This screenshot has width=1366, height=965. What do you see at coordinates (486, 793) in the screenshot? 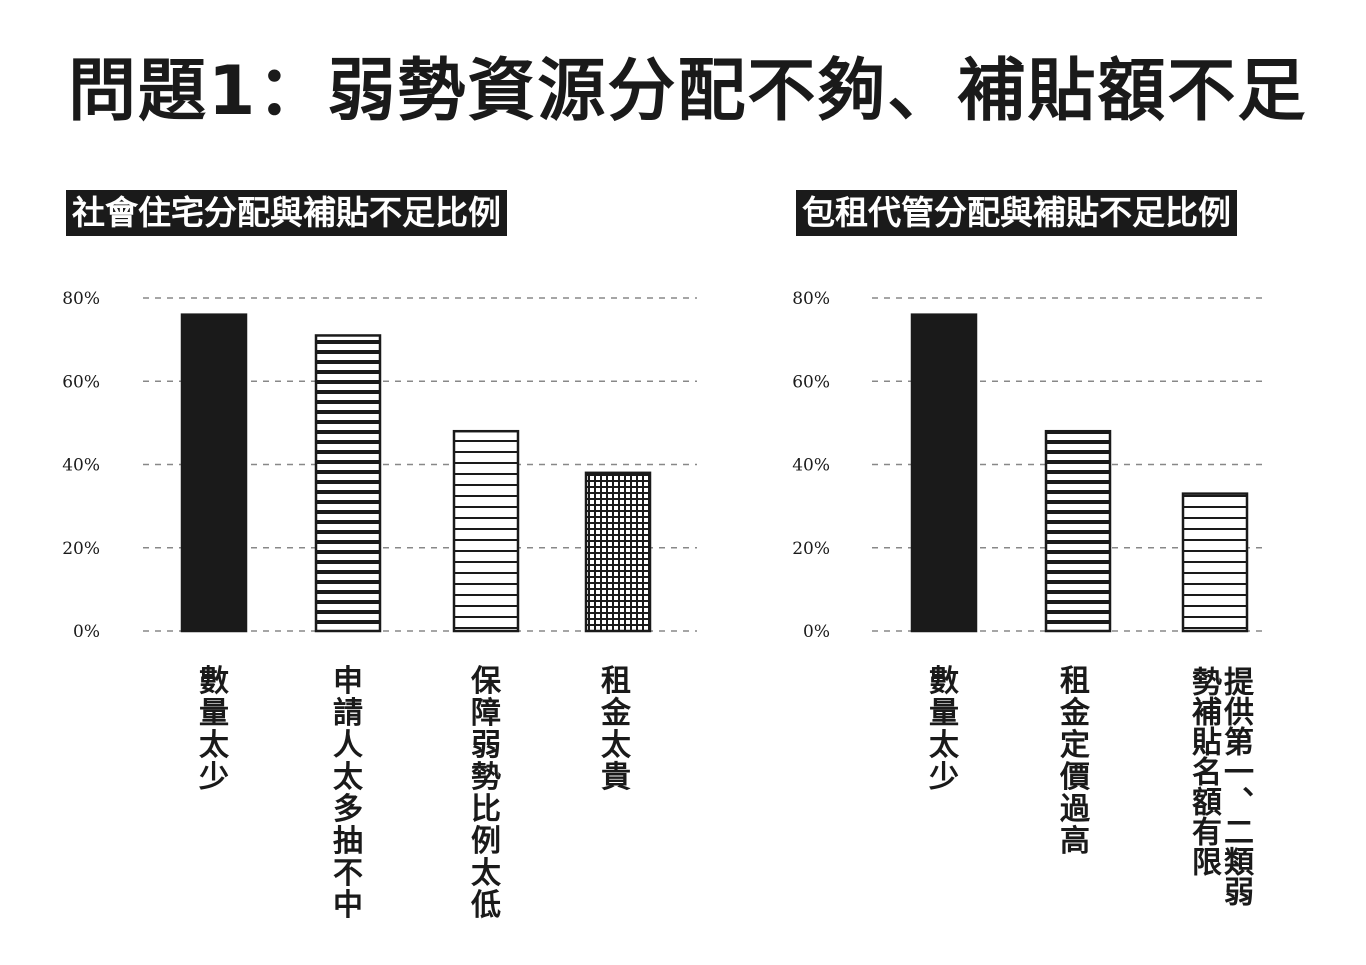
I see `x-category-label: 保障弱勢比例太低` at bounding box center [486, 793].